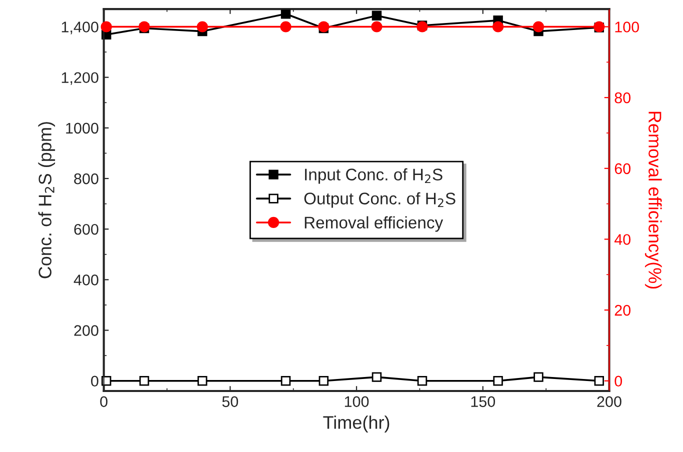  I want to click on y-axis-title: Conc. of H$_{2}$S (ppm), so click(47, 200).